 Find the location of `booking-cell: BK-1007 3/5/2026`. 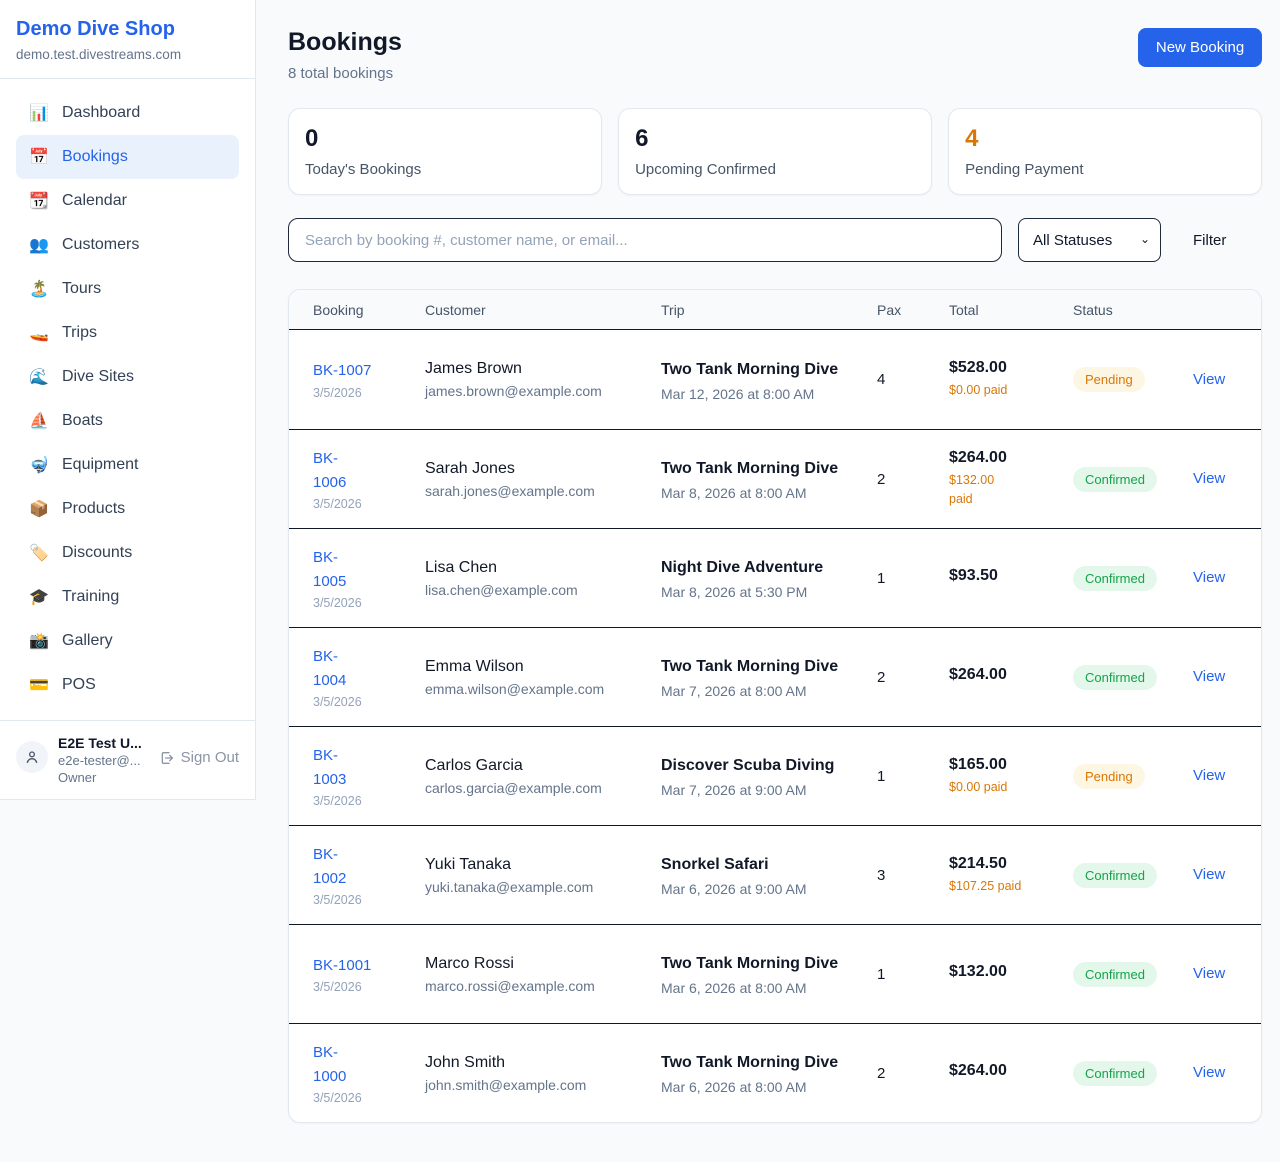

booking-cell: BK-1007 3/5/2026 is located at coordinates (369, 379).